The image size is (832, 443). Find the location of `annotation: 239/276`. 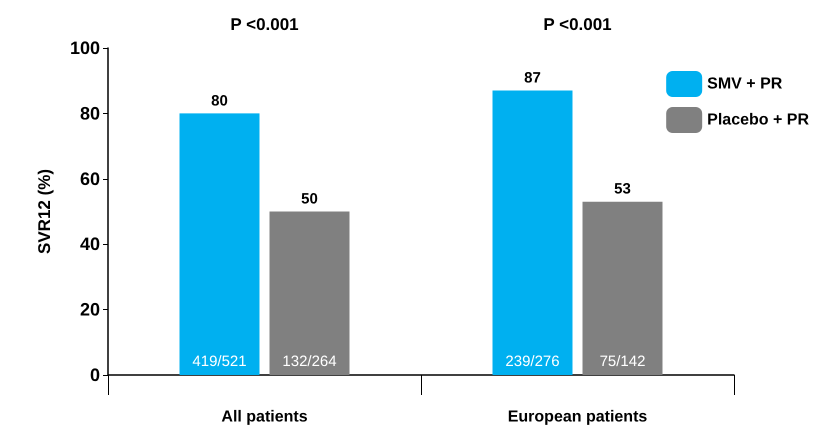

annotation: 239/276 is located at coordinates (532, 361).